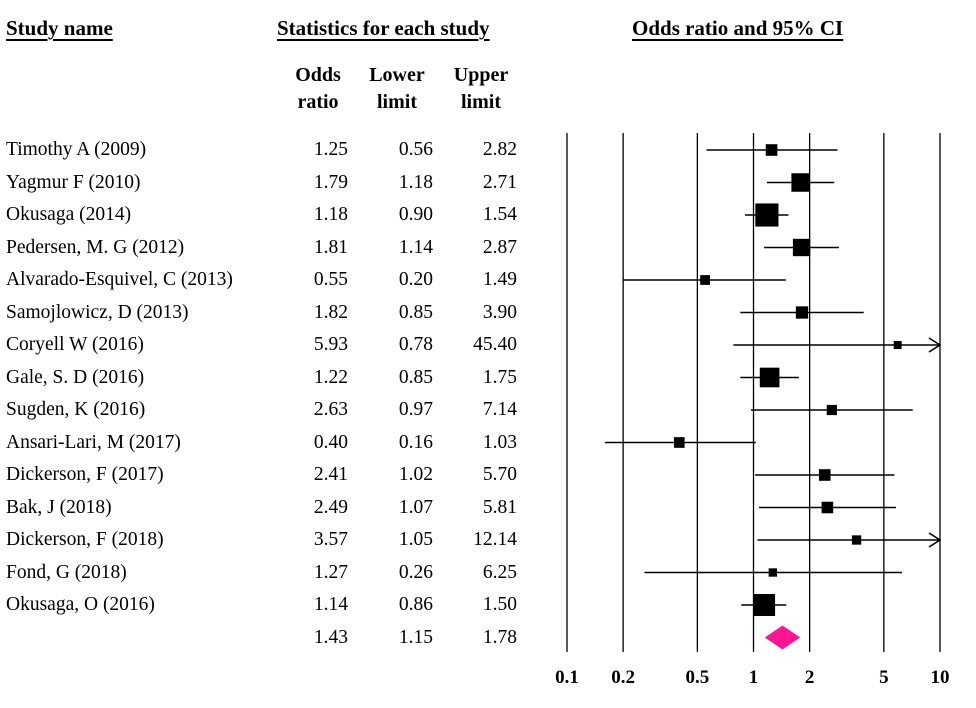 The image size is (976, 708). Describe the element at coordinates (280, 345) in the screenshot. I see `study-row: Coryell W (2016) 5.93 0.78 45.40` at that location.